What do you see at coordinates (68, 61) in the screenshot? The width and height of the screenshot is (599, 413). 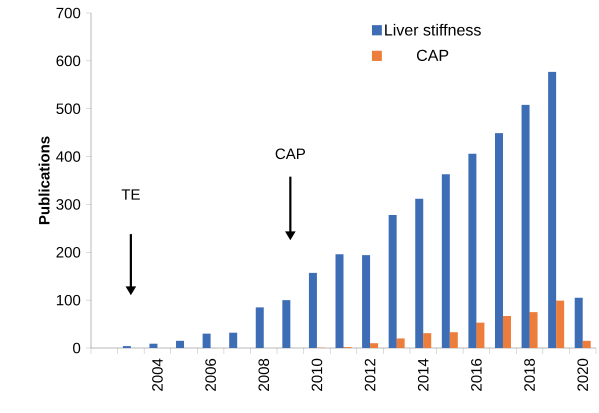 I see `y-tick-label: 600` at bounding box center [68, 61].